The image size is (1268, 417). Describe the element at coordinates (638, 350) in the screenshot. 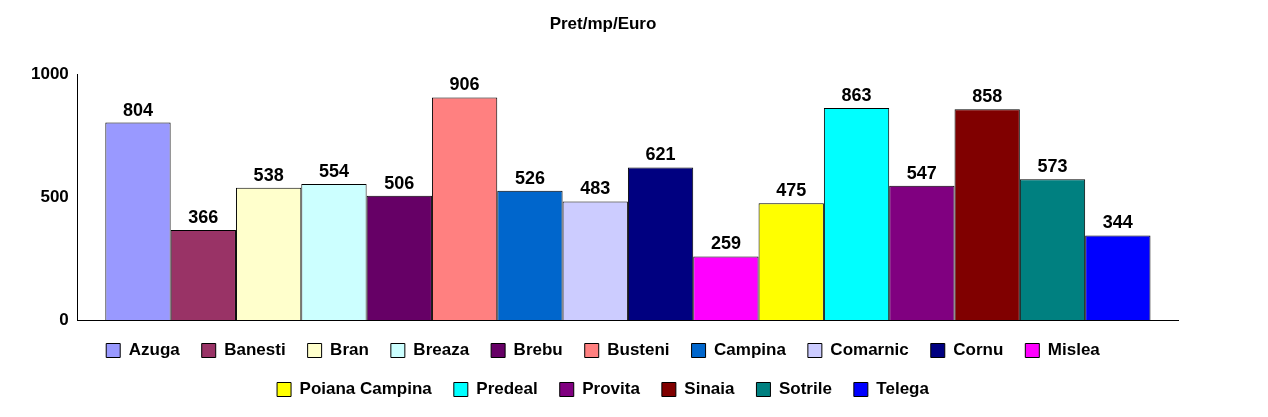

I see `legend-label: Busteni` at that location.